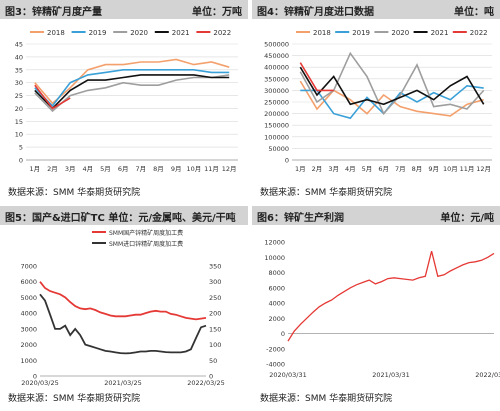  Describe the element at coordinates (123, 324) in the screenshot. I see `series-line-import-tc` at that location.